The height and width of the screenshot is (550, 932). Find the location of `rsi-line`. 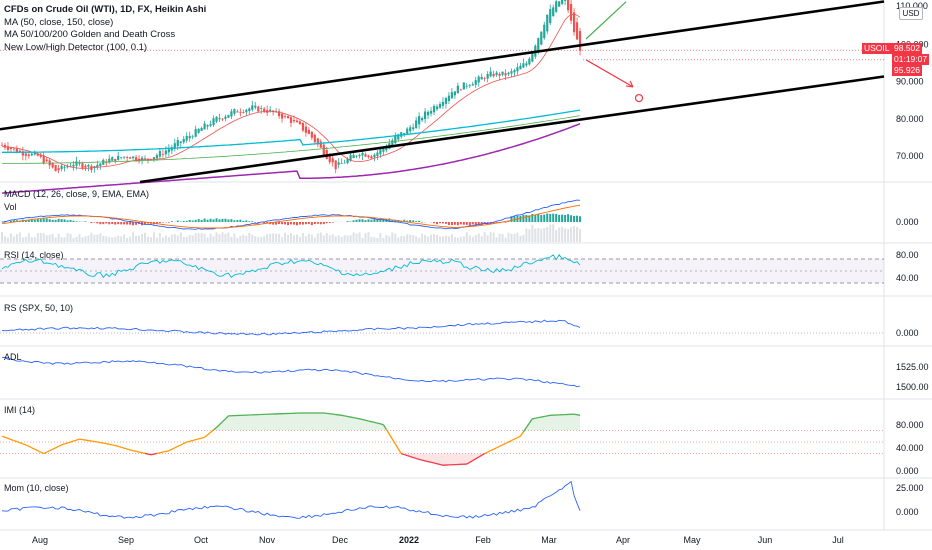

rsi-line is located at coordinates (291, 266).